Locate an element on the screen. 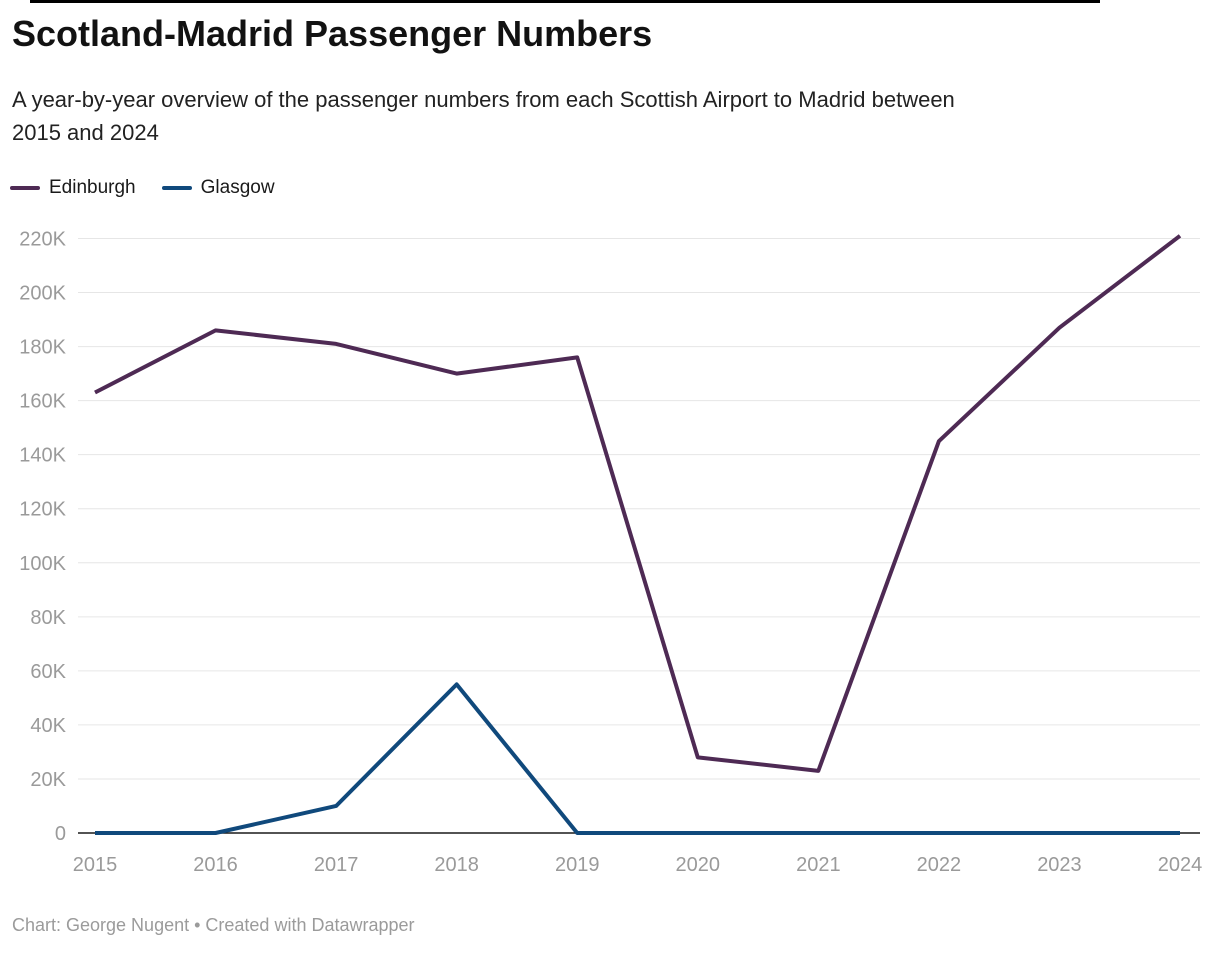 This screenshot has height=956, width=1220. y-axis-tick-label: 0 is located at coordinates (60, 834).